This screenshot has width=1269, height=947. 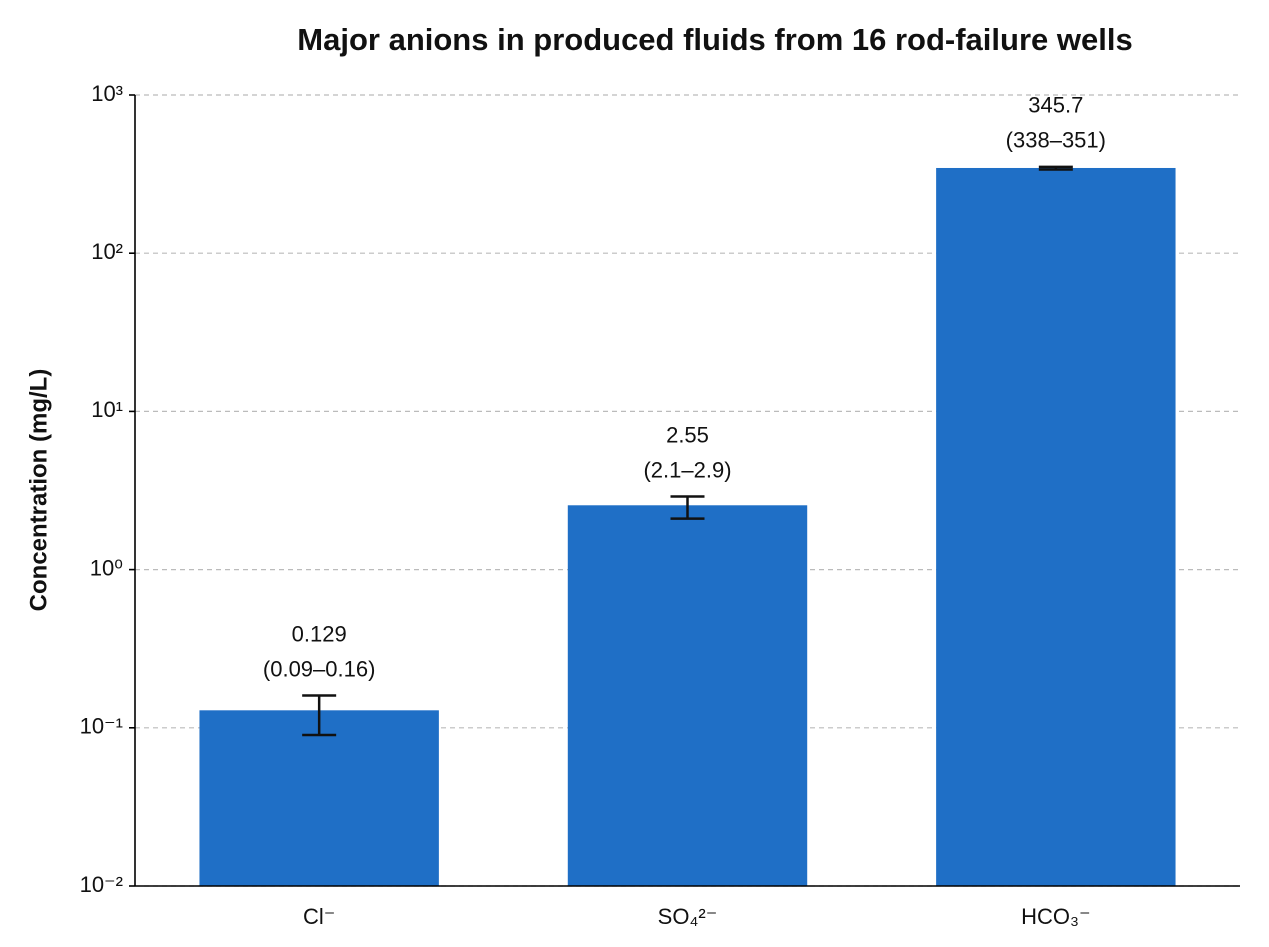 I want to click on y-tick-label: 10⁻¹, so click(x=101, y=726).